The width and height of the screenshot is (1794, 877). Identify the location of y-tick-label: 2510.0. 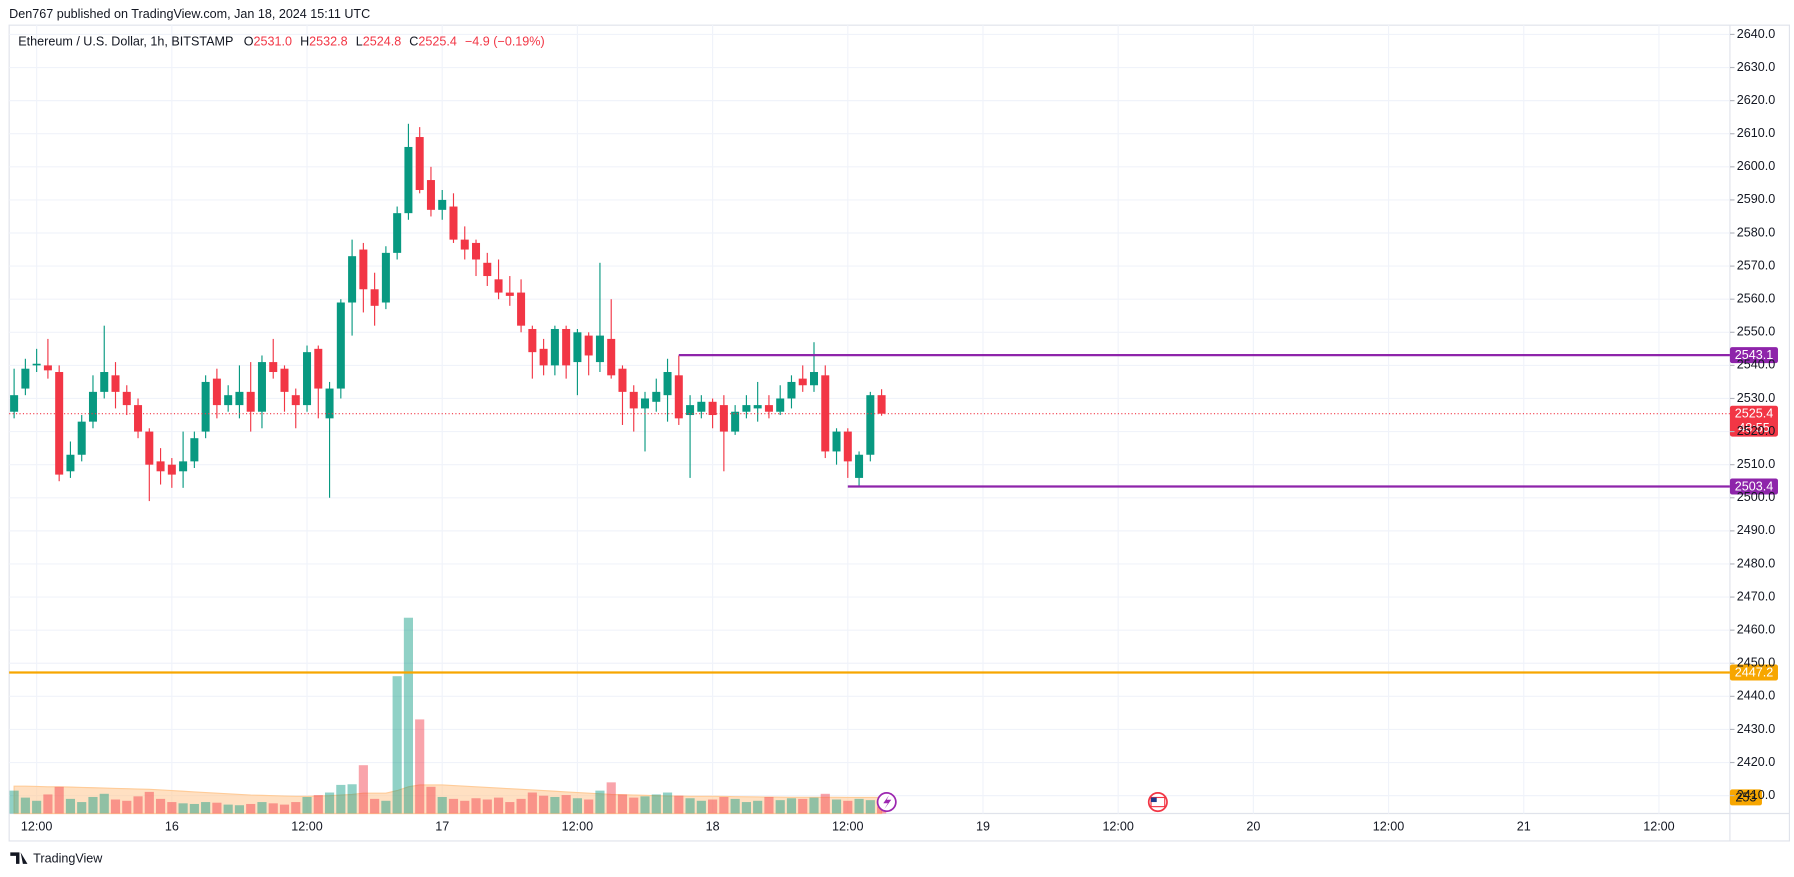
(1756, 464).